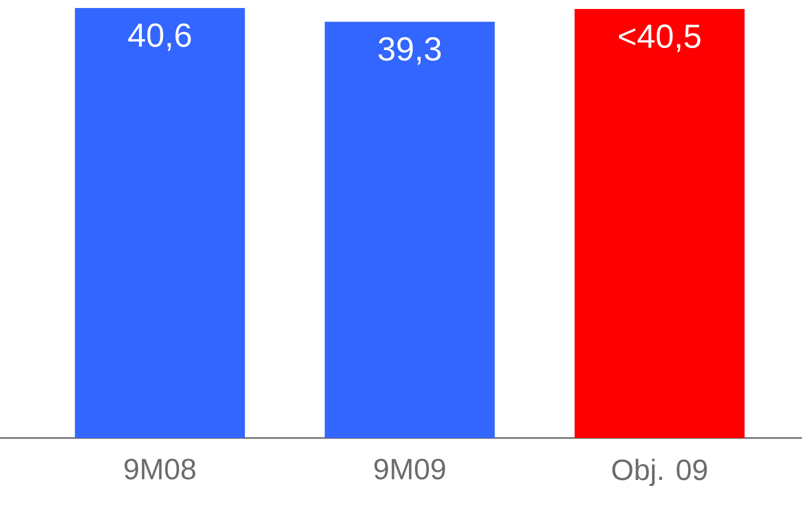 Image resolution: width=802 pixels, height=522 pixels. What do you see at coordinates (410, 469) in the screenshot?
I see `x-tick-label: 9M09` at bounding box center [410, 469].